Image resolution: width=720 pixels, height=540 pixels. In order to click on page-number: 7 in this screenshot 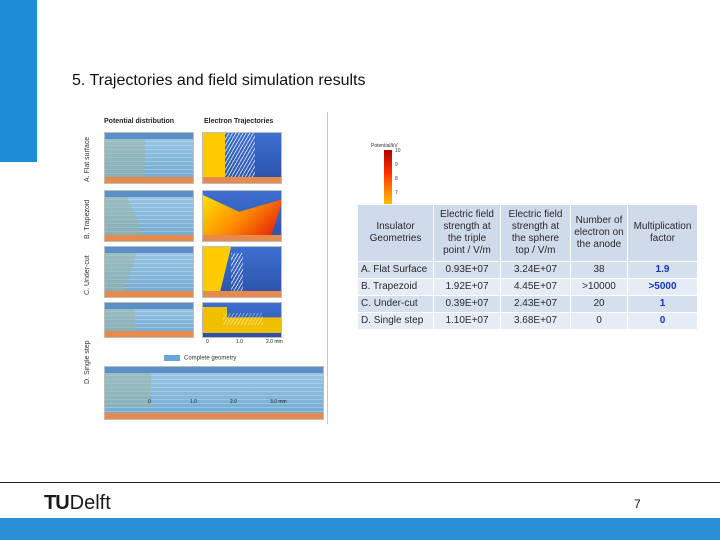, I will do `click(637, 504)`.